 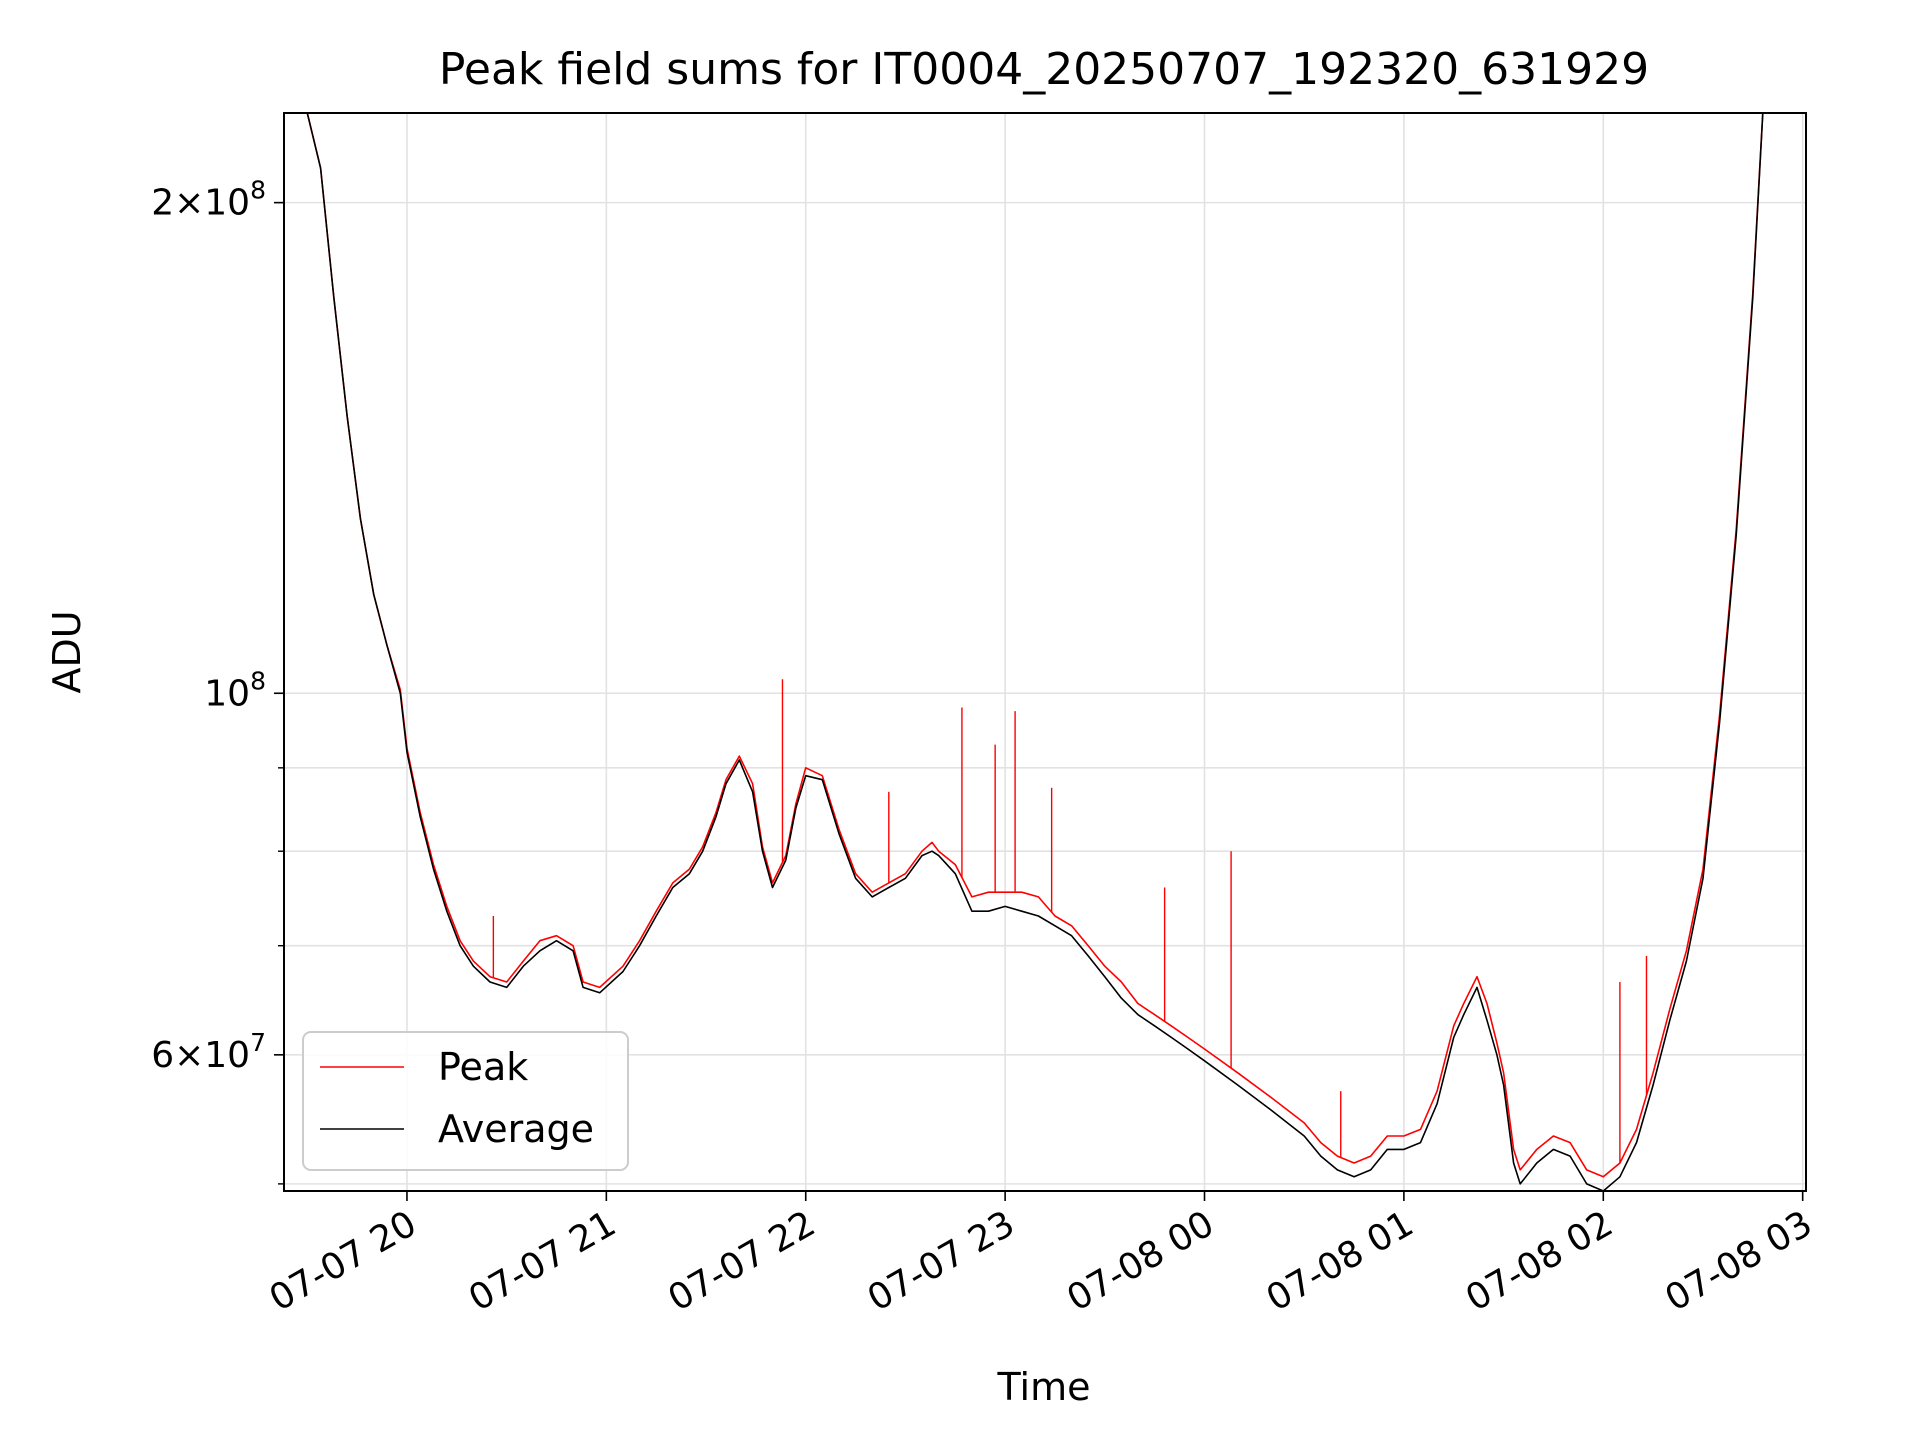 I want to click on legend-peak-label: Peak, so click(x=483, y=1067).